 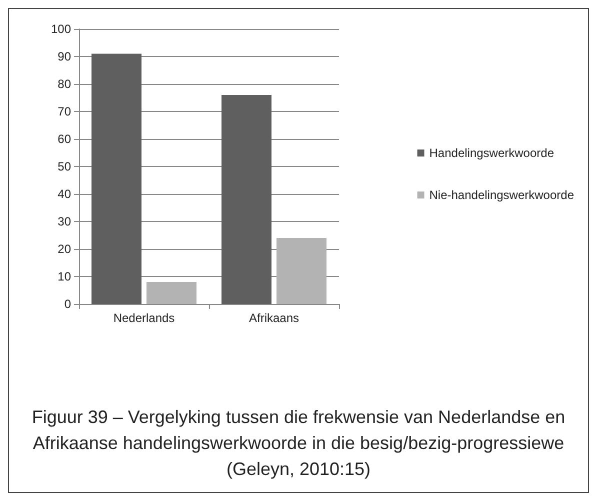 I want to click on text: Figuur 39 – Vergelyking tussen die frekwensie van Nederlandse en Afrikaanse handelingswerkwoorde in die besig/bezig-progressiewe (Geleyn, 2010:15), so click(x=298, y=443).